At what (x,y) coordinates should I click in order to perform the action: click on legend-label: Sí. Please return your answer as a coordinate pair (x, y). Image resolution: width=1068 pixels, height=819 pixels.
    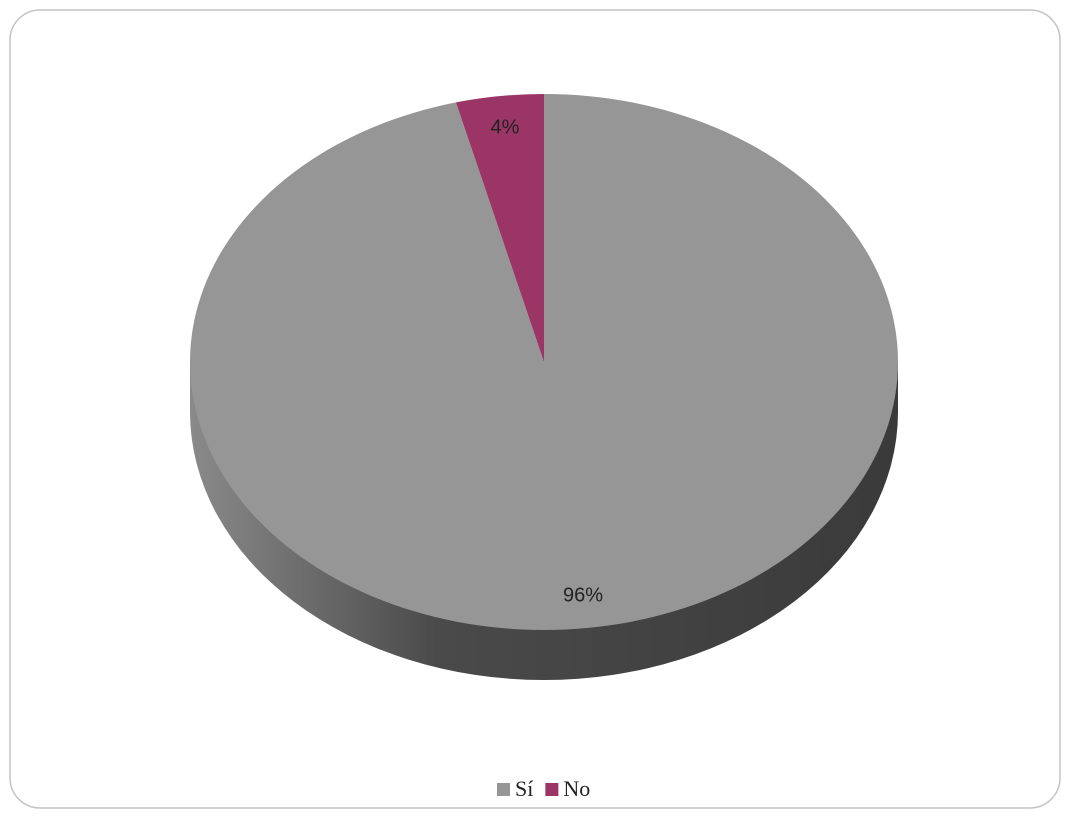
    Looking at the image, I should click on (524, 788).